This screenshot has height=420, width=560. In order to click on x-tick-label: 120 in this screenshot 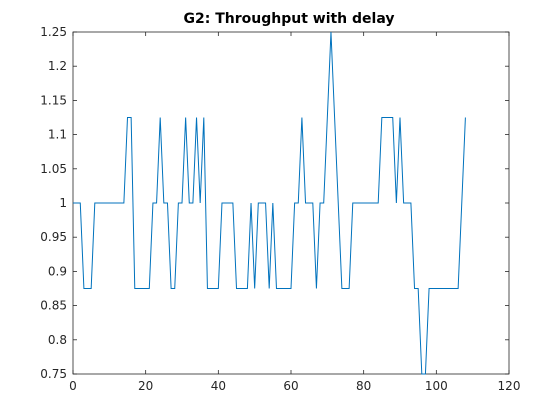, I will do `click(509, 386)`.